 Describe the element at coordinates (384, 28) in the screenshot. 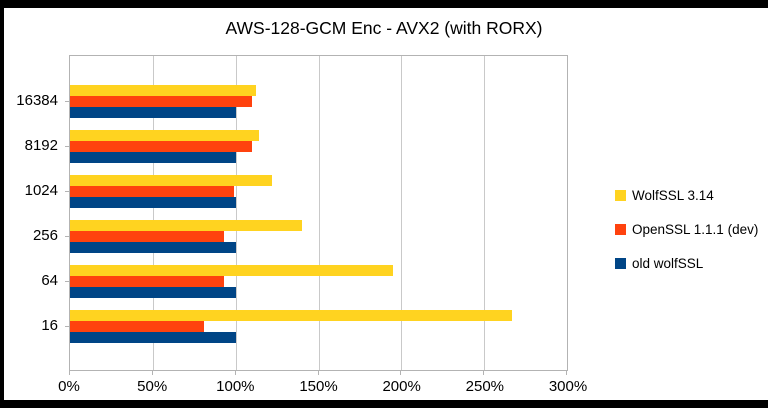

I see `chart-title: AWS-128-GCM Enc - AVX2 (with RORX)` at that location.